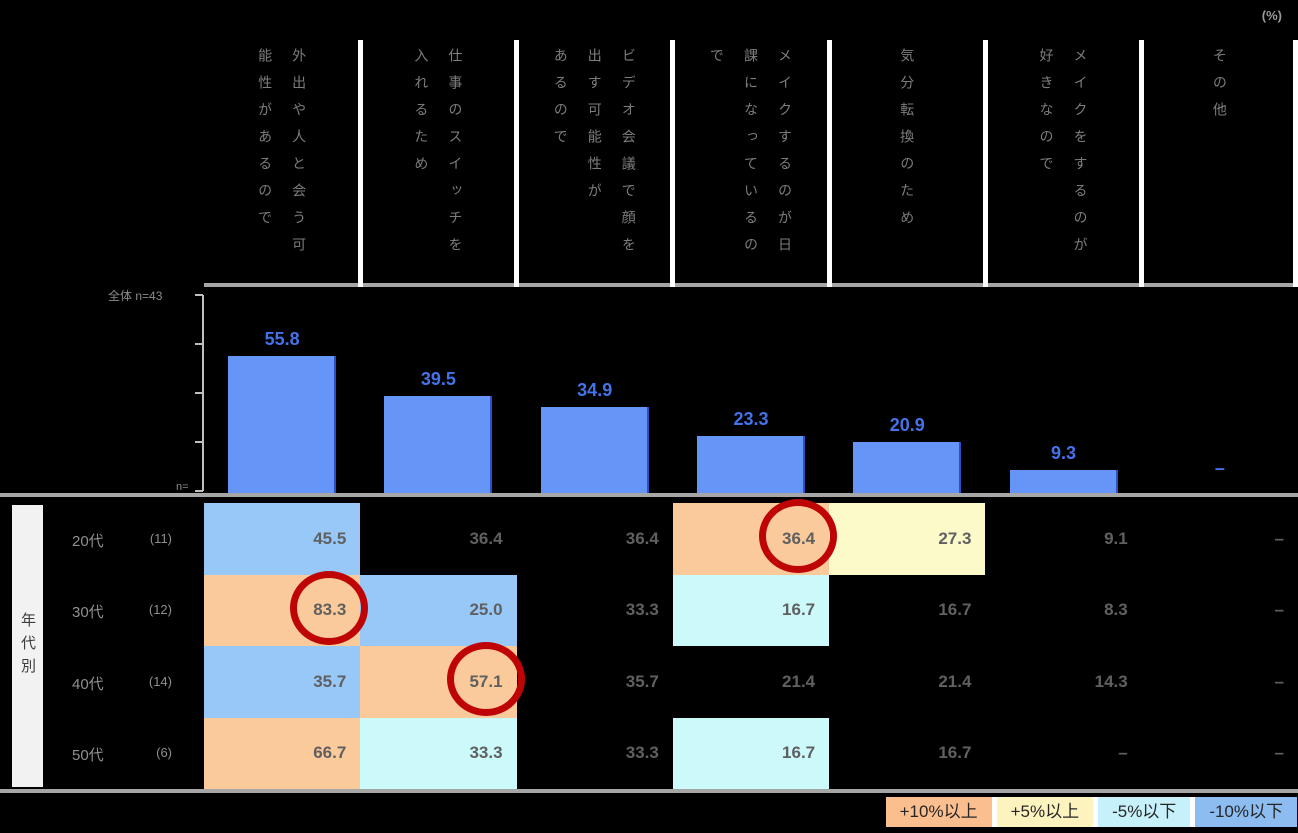  What do you see at coordinates (160, 610) in the screenshot?
I see `n-count: (12)` at bounding box center [160, 610].